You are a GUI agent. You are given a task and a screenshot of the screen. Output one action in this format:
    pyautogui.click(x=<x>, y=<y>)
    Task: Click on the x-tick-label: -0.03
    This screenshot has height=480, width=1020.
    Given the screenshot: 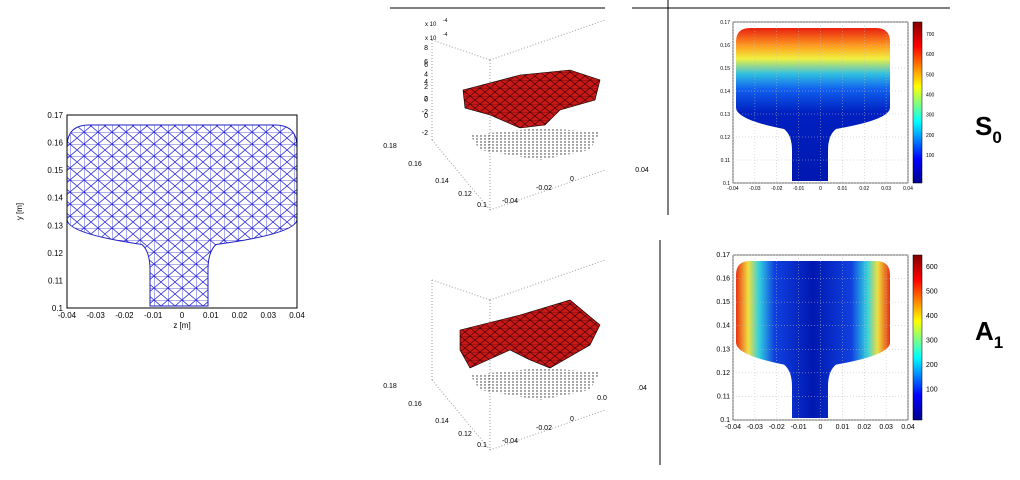 What is the action you would take?
    pyautogui.click(x=96, y=315)
    